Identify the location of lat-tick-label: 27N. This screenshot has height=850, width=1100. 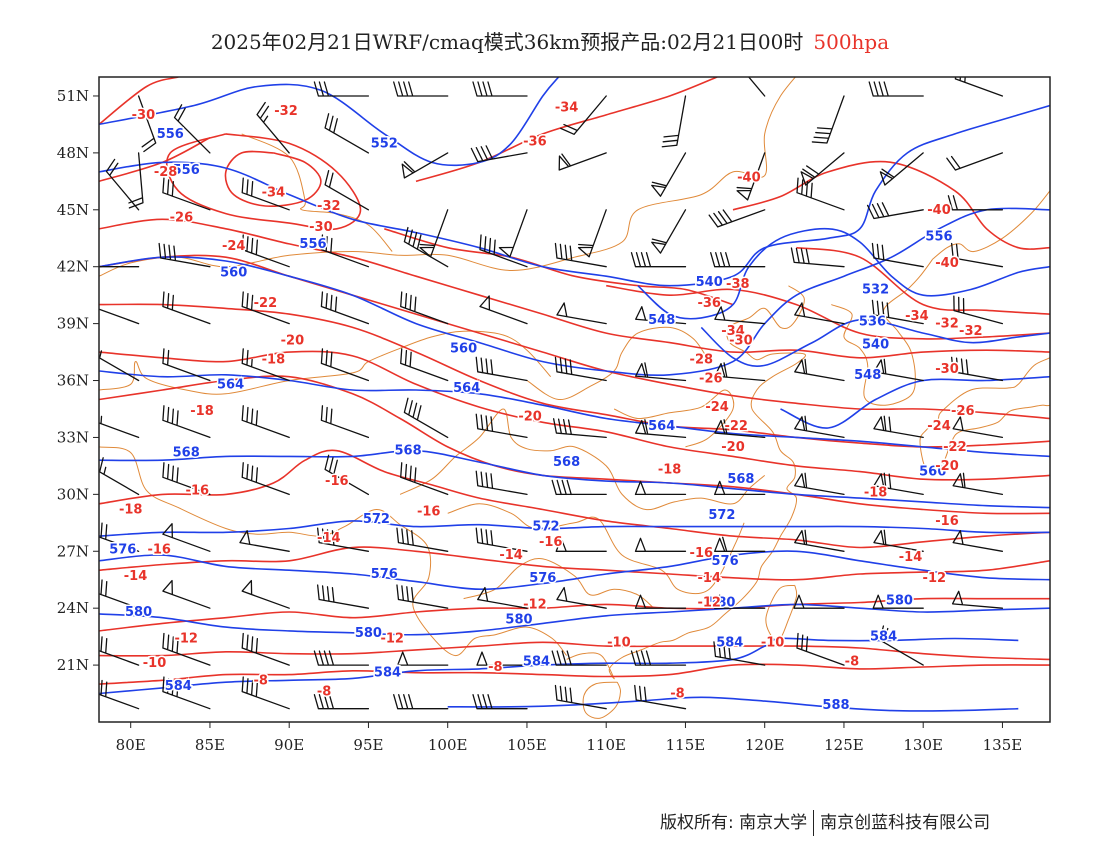
(73, 551).